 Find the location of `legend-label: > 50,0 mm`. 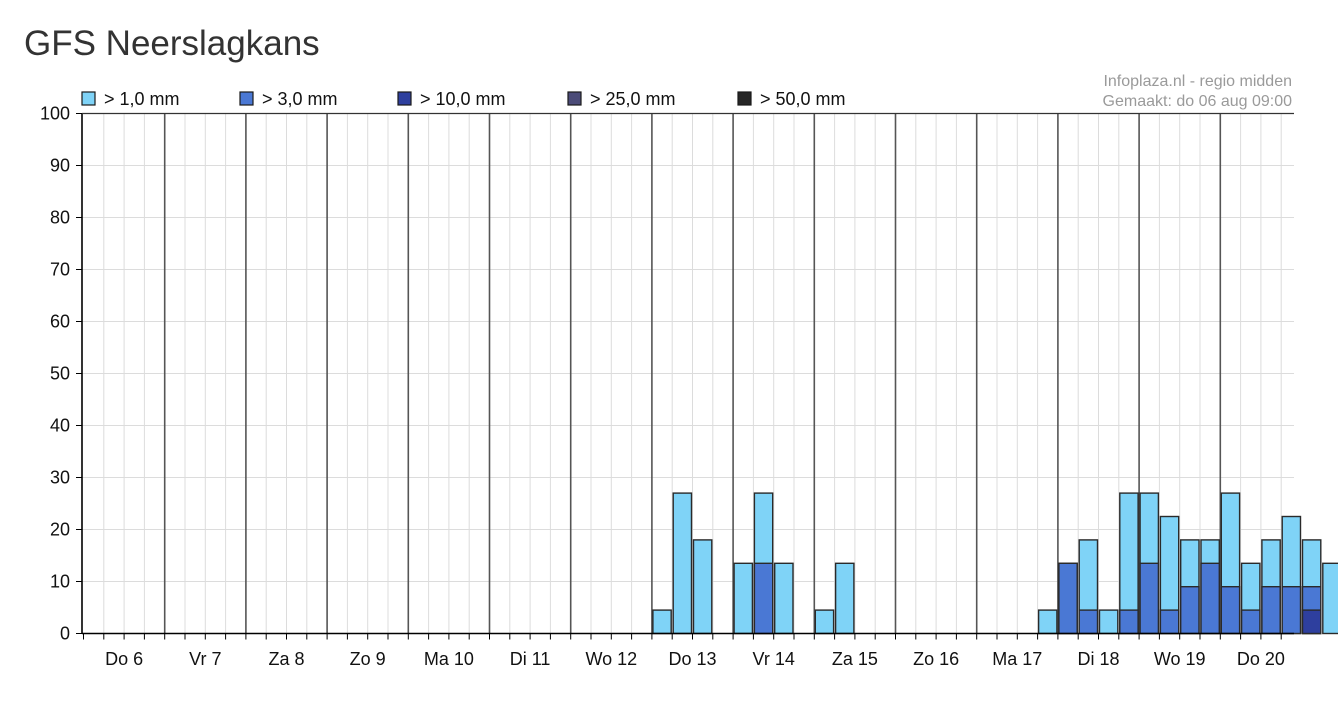

legend-label: > 50,0 mm is located at coordinates (803, 99).